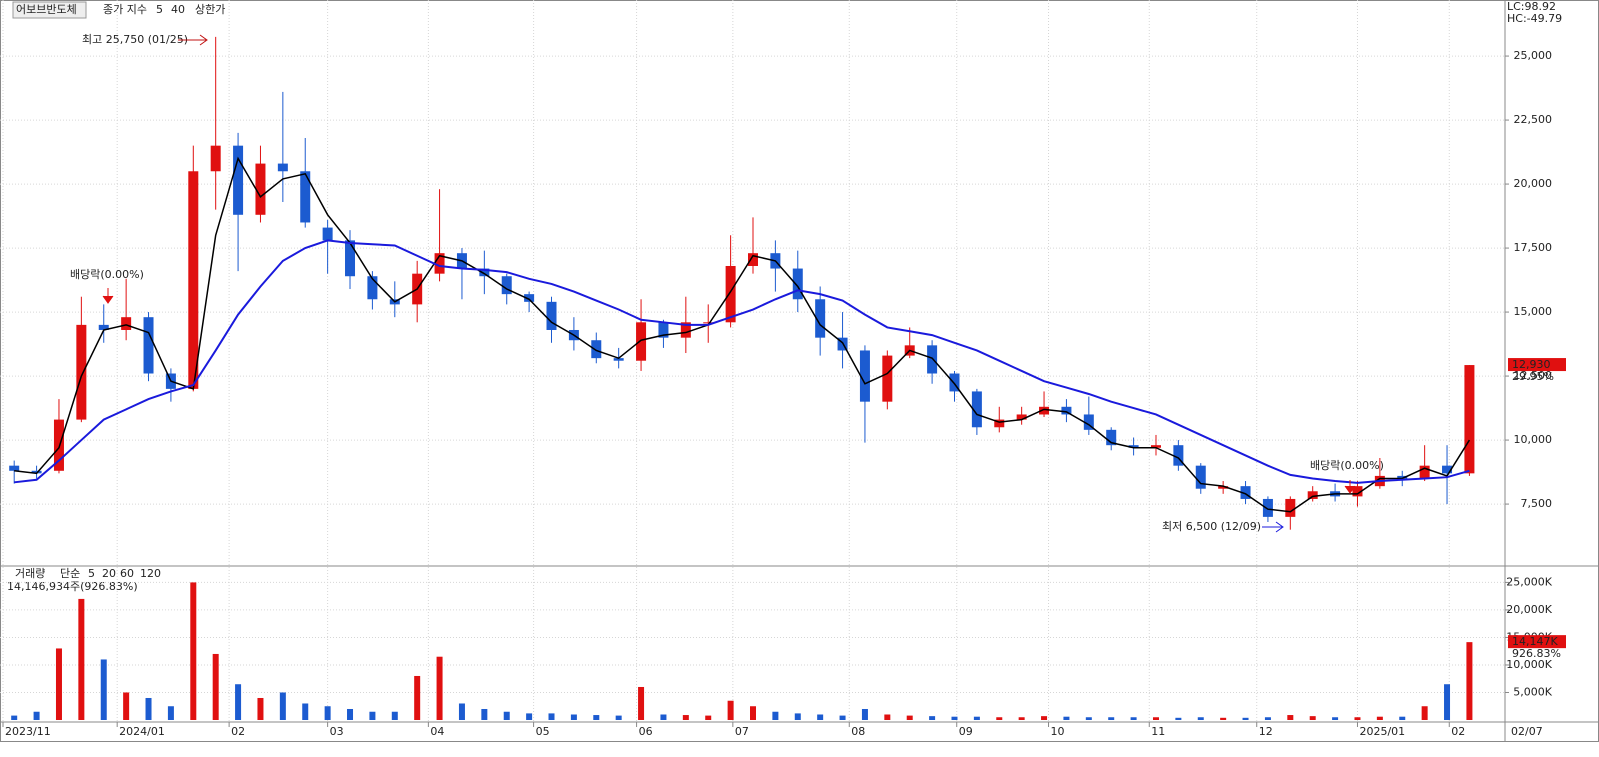  What do you see at coordinates (1533, 183) in the screenshot?
I see `y-tick-label: 20,000` at bounding box center [1533, 183].